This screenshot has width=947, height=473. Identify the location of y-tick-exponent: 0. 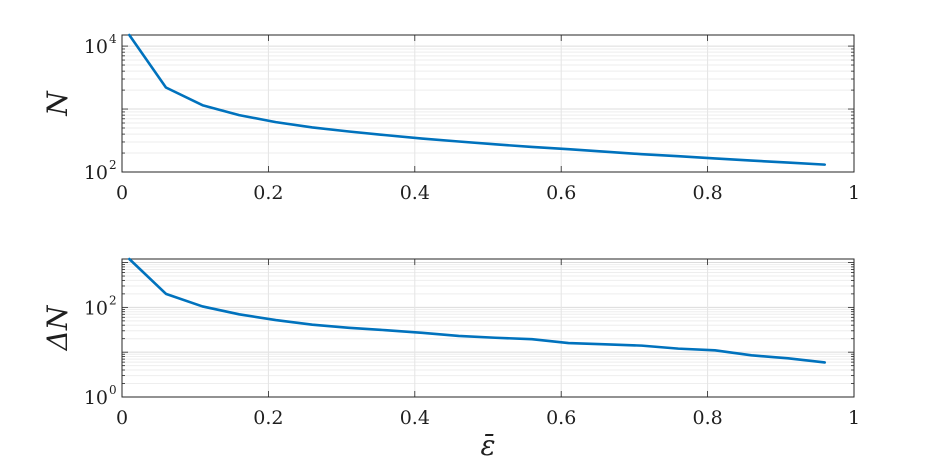
(113, 390).